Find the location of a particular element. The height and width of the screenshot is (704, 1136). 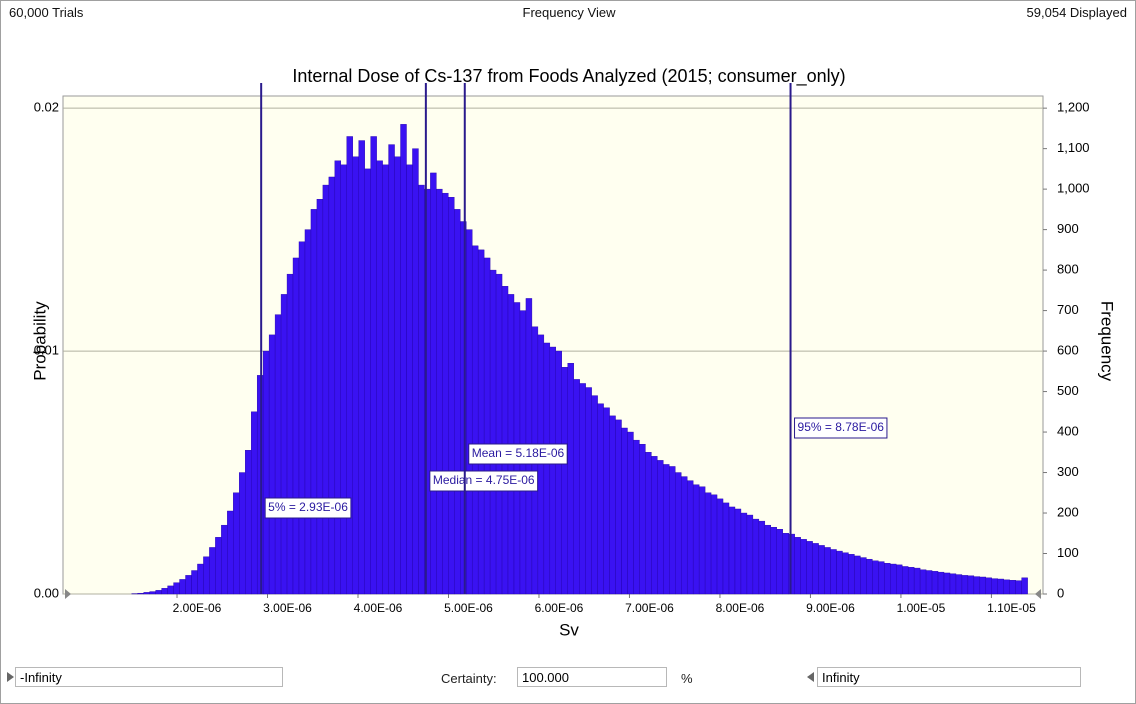

y2-tick-label: 1,000 is located at coordinates (1073, 188).